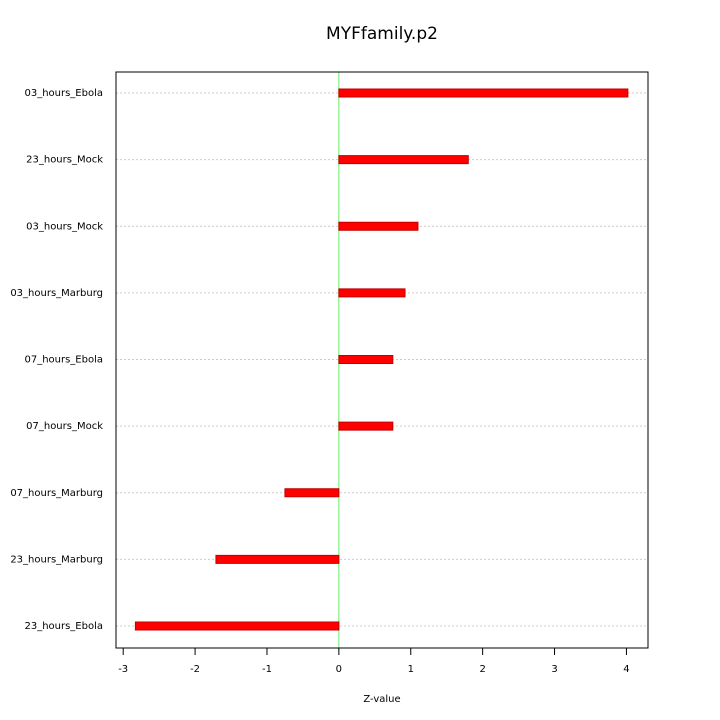  I want to click on y-tick-label: 03_hours_Ebola, so click(63, 93).